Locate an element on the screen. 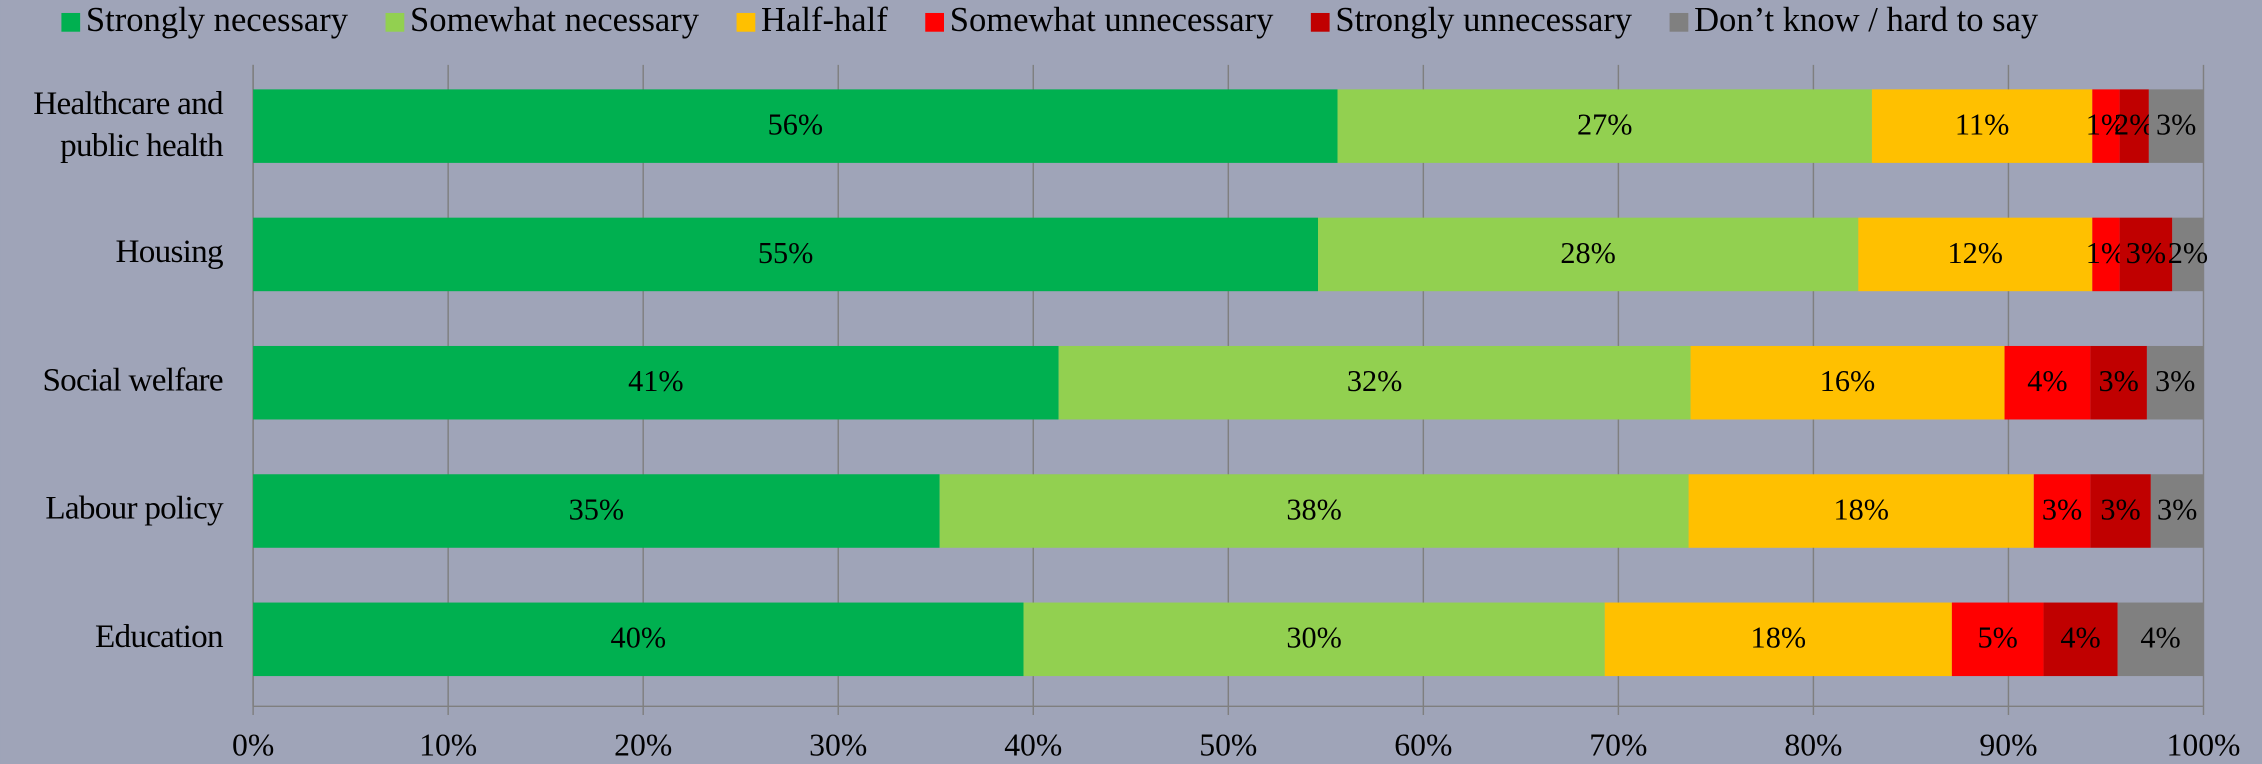 The width and height of the screenshot is (2262, 764). data-label: 30% is located at coordinates (1313, 638).